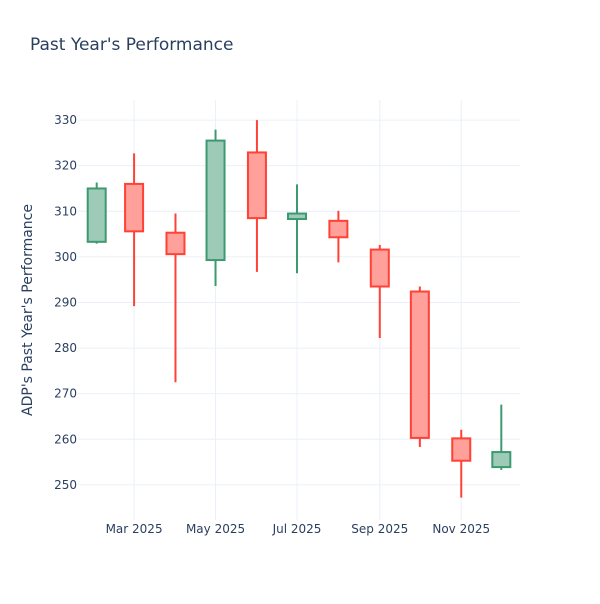 Image resolution: width=600 pixels, height=604 pixels. What do you see at coordinates (65, 348) in the screenshot?
I see `y-tick-label: 280` at bounding box center [65, 348].